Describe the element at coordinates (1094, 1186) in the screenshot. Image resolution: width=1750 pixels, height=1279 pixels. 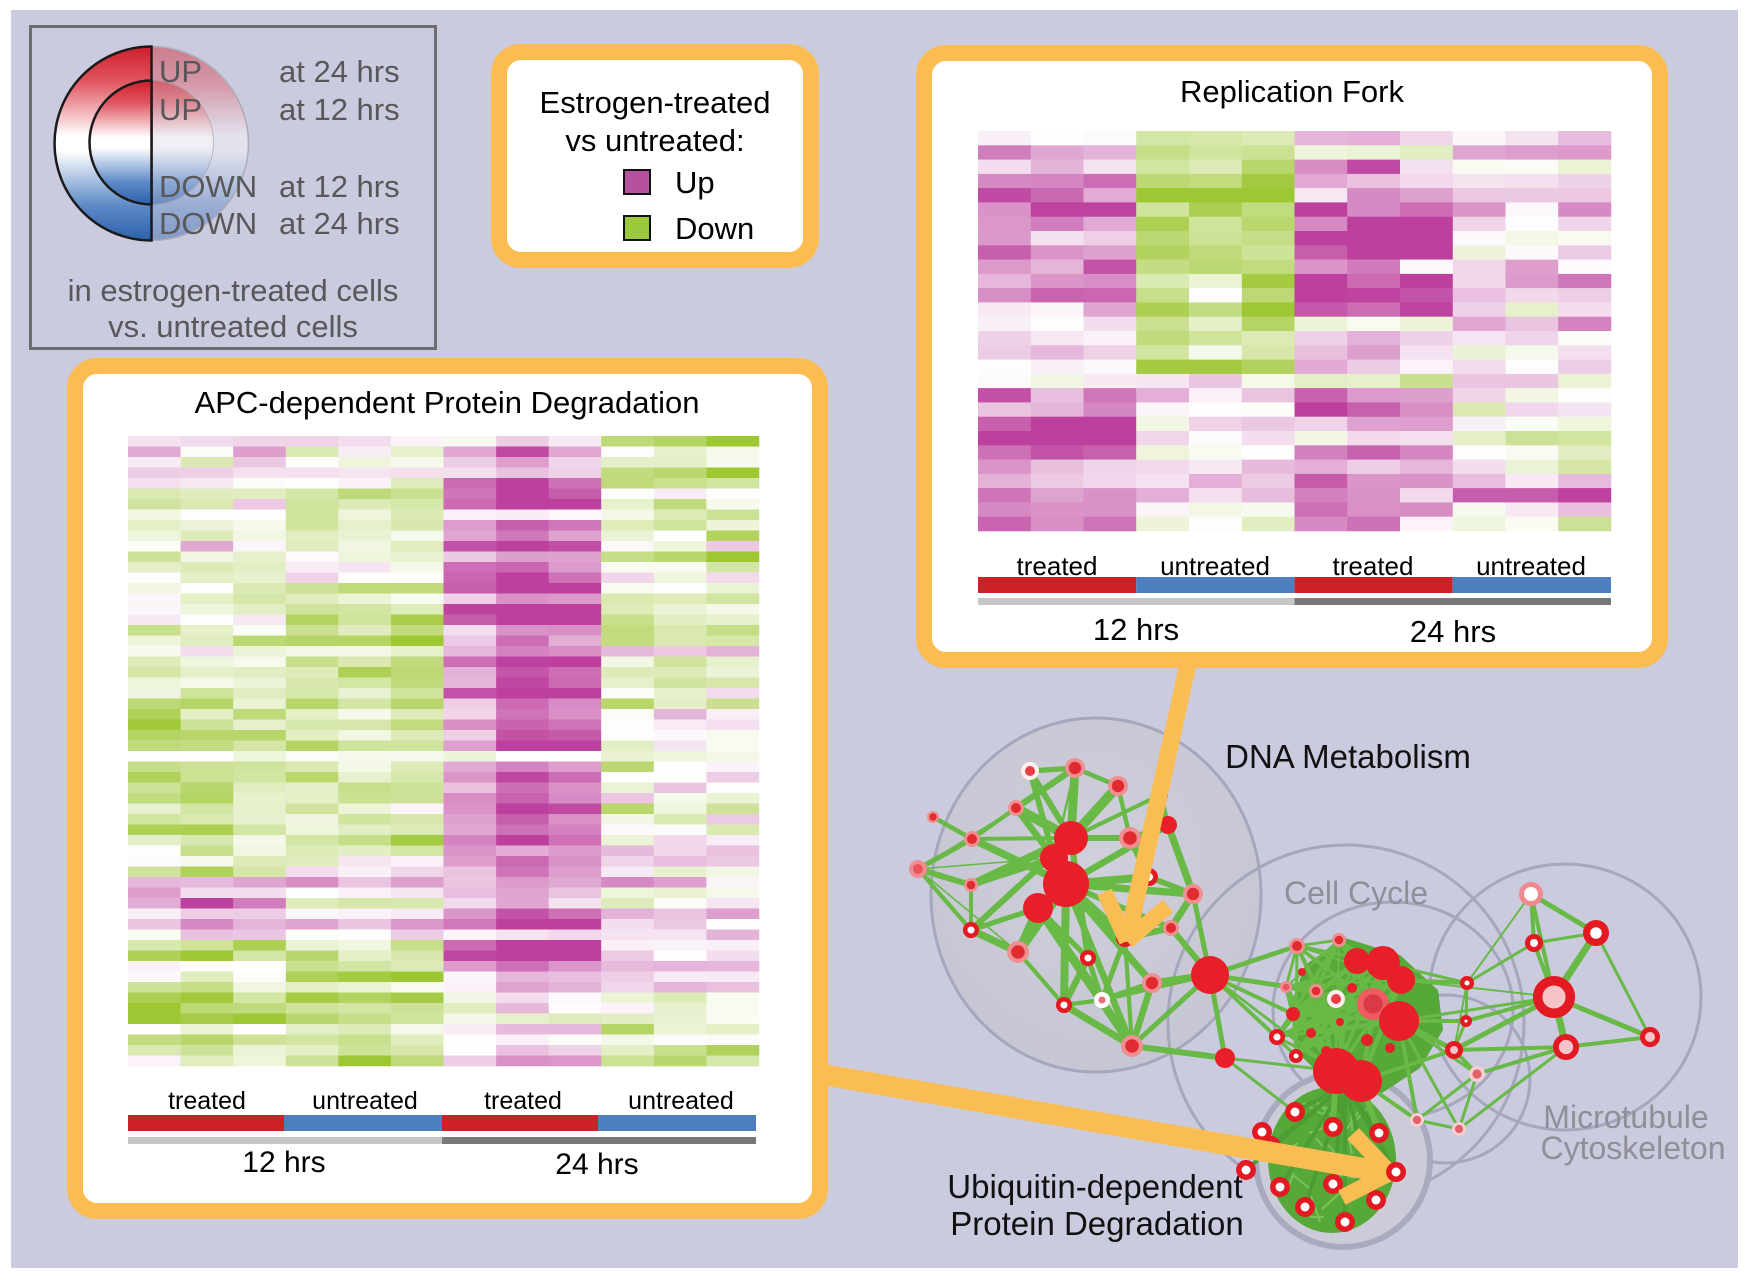
I see `svg-text: Ubiquitin-dependent` at that location.